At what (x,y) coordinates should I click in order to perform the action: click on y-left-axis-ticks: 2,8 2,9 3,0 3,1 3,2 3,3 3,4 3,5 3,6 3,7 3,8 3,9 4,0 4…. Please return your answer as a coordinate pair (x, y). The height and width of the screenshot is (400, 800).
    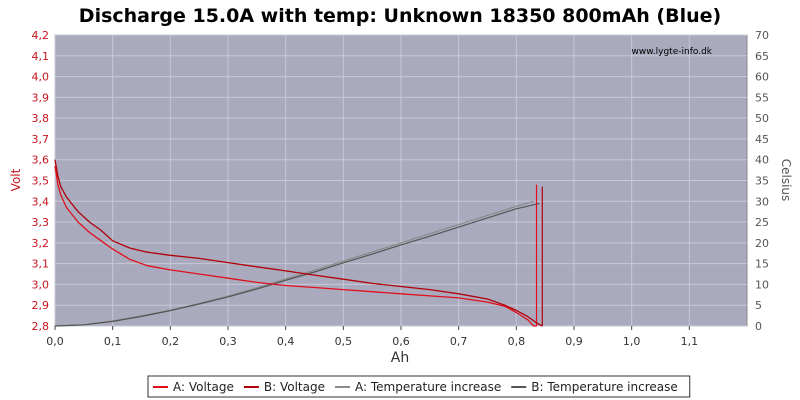
    Looking at the image, I should click on (41, 181).